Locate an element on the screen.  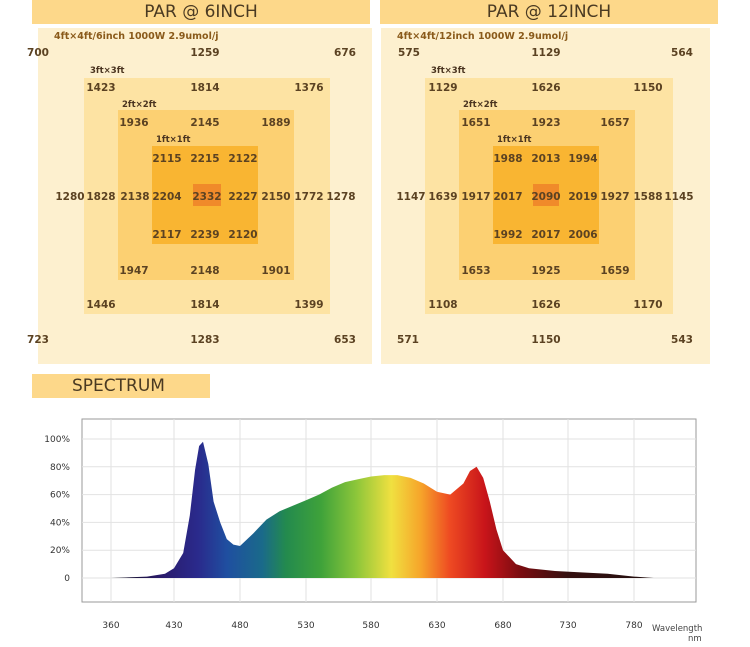
ppfd-value: 2150 is located at coordinates (276, 197).